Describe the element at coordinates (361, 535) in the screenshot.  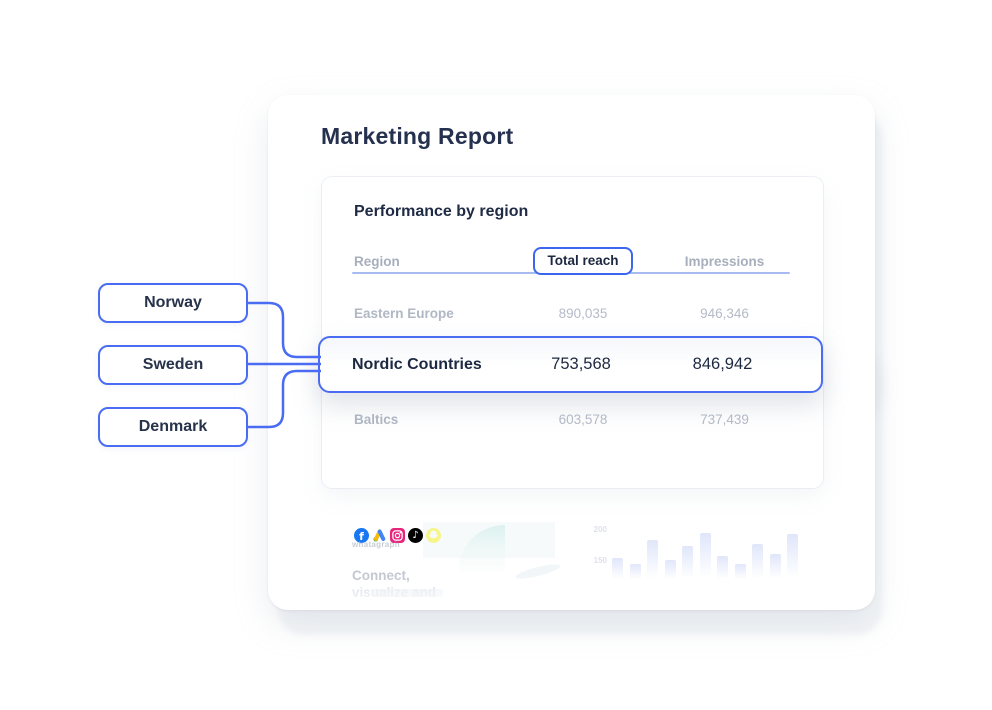
I see `facebook-icon: f` at that location.